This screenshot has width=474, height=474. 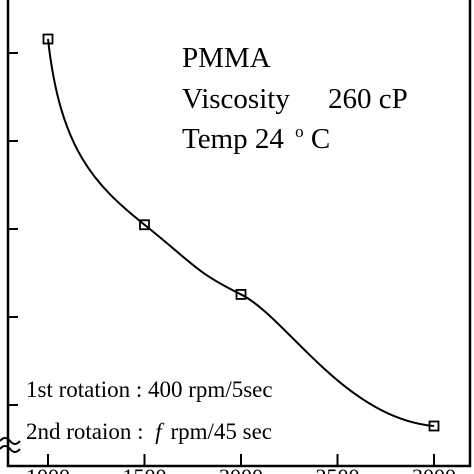 I want to click on x-tick-label: 2000, so click(x=241, y=469).